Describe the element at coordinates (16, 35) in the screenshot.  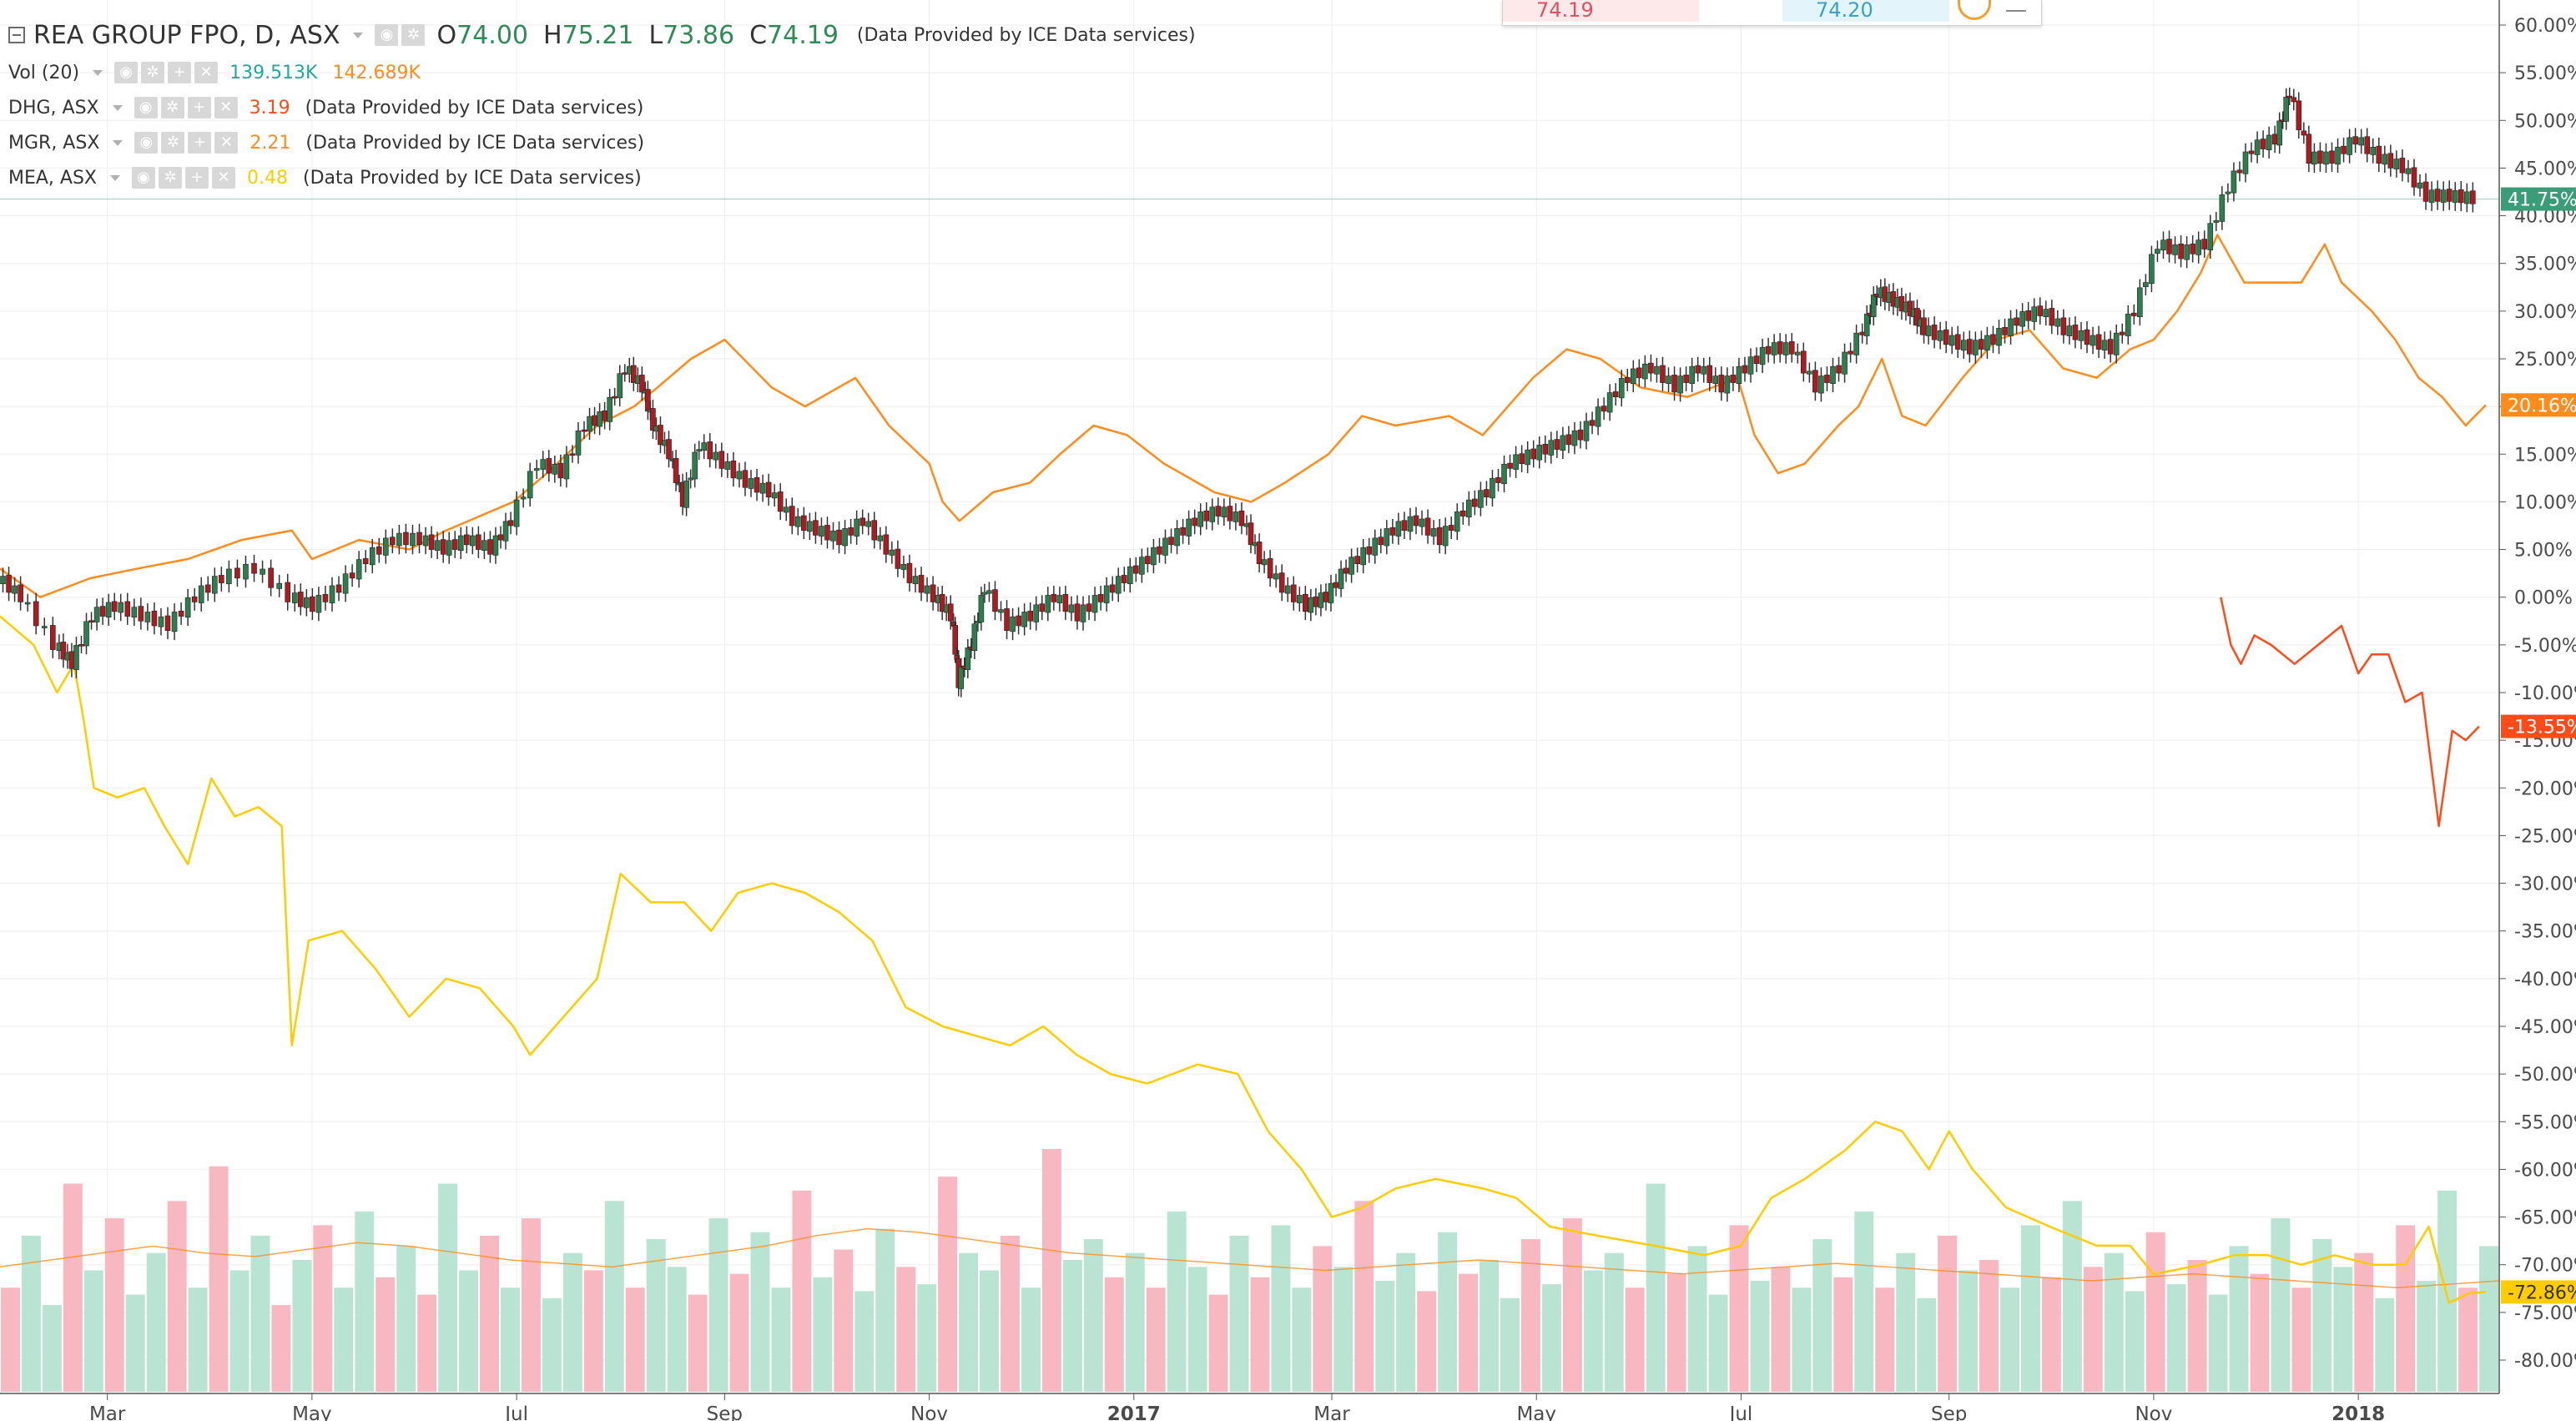
I see `collapse-legend-icon` at that location.